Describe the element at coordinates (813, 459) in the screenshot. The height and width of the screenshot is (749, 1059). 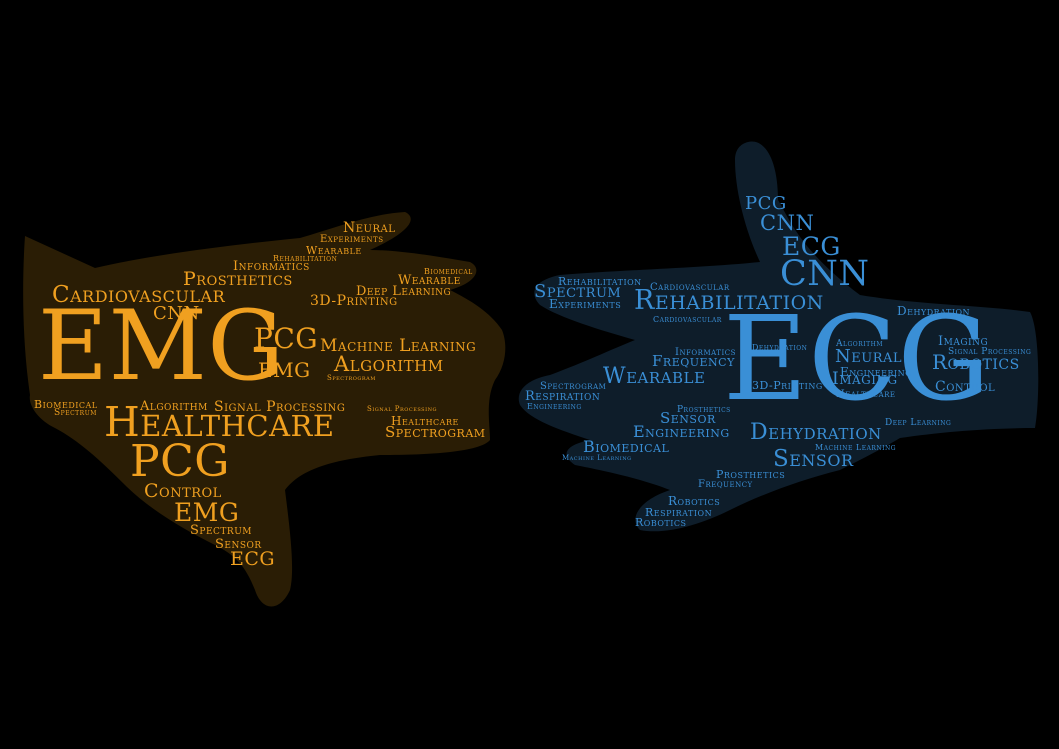
I see `right-word-sensor-large: Sensor` at that location.